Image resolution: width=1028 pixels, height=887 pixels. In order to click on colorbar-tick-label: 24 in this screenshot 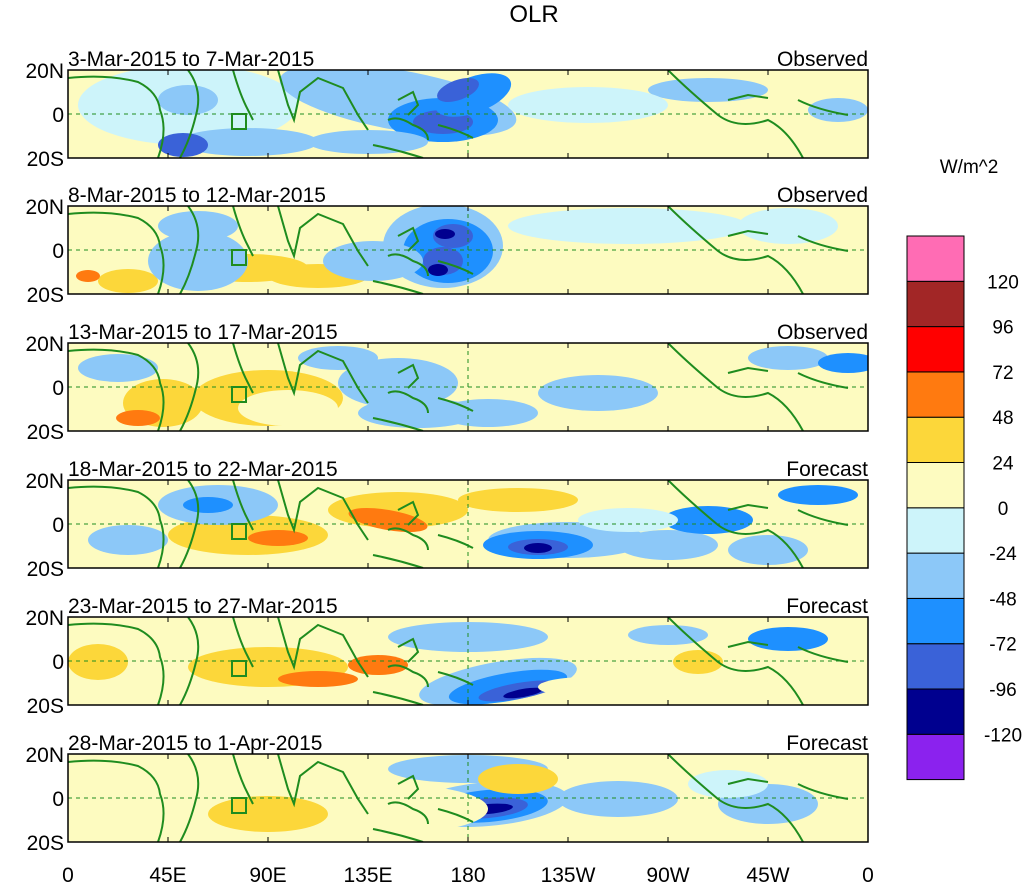, I will do `click(1003, 464)`.